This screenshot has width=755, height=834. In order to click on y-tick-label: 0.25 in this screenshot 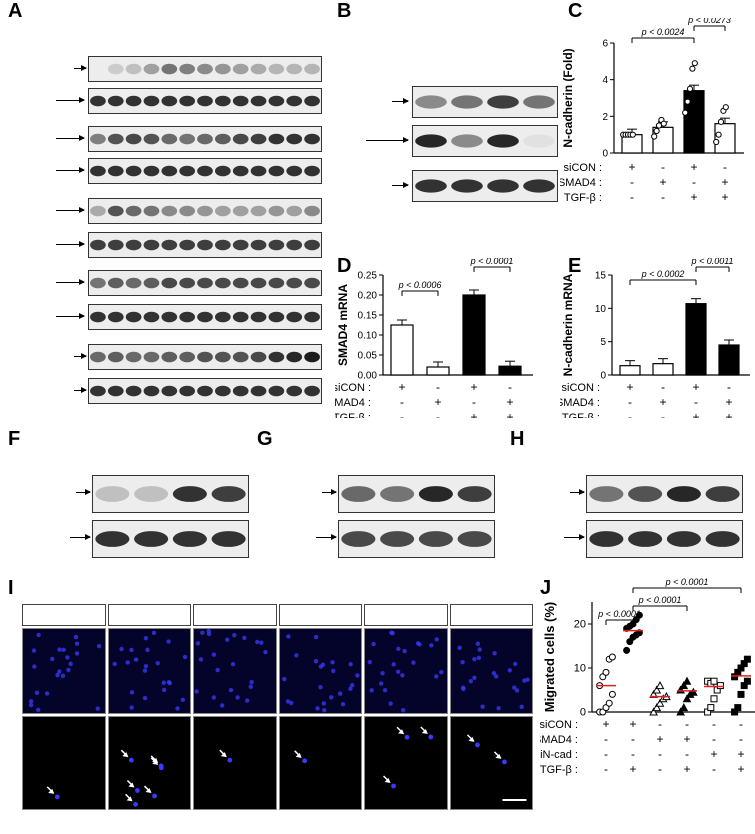, I will do `click(368, 276)`.